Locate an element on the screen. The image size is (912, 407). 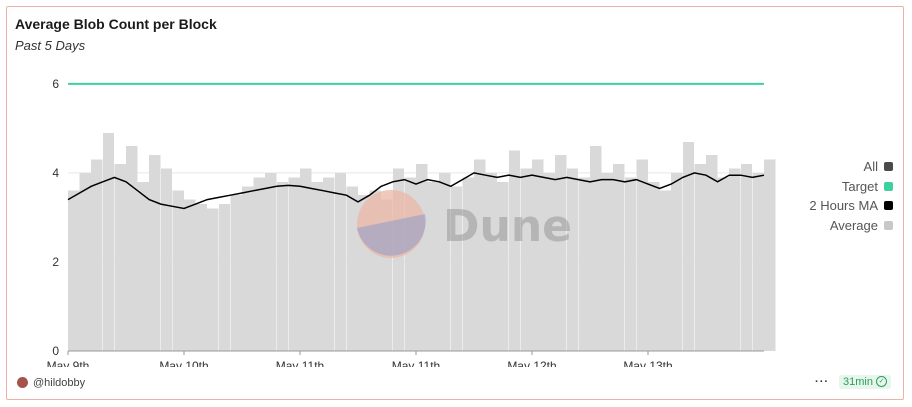
ma-layer is located at coordinates (416, 191).